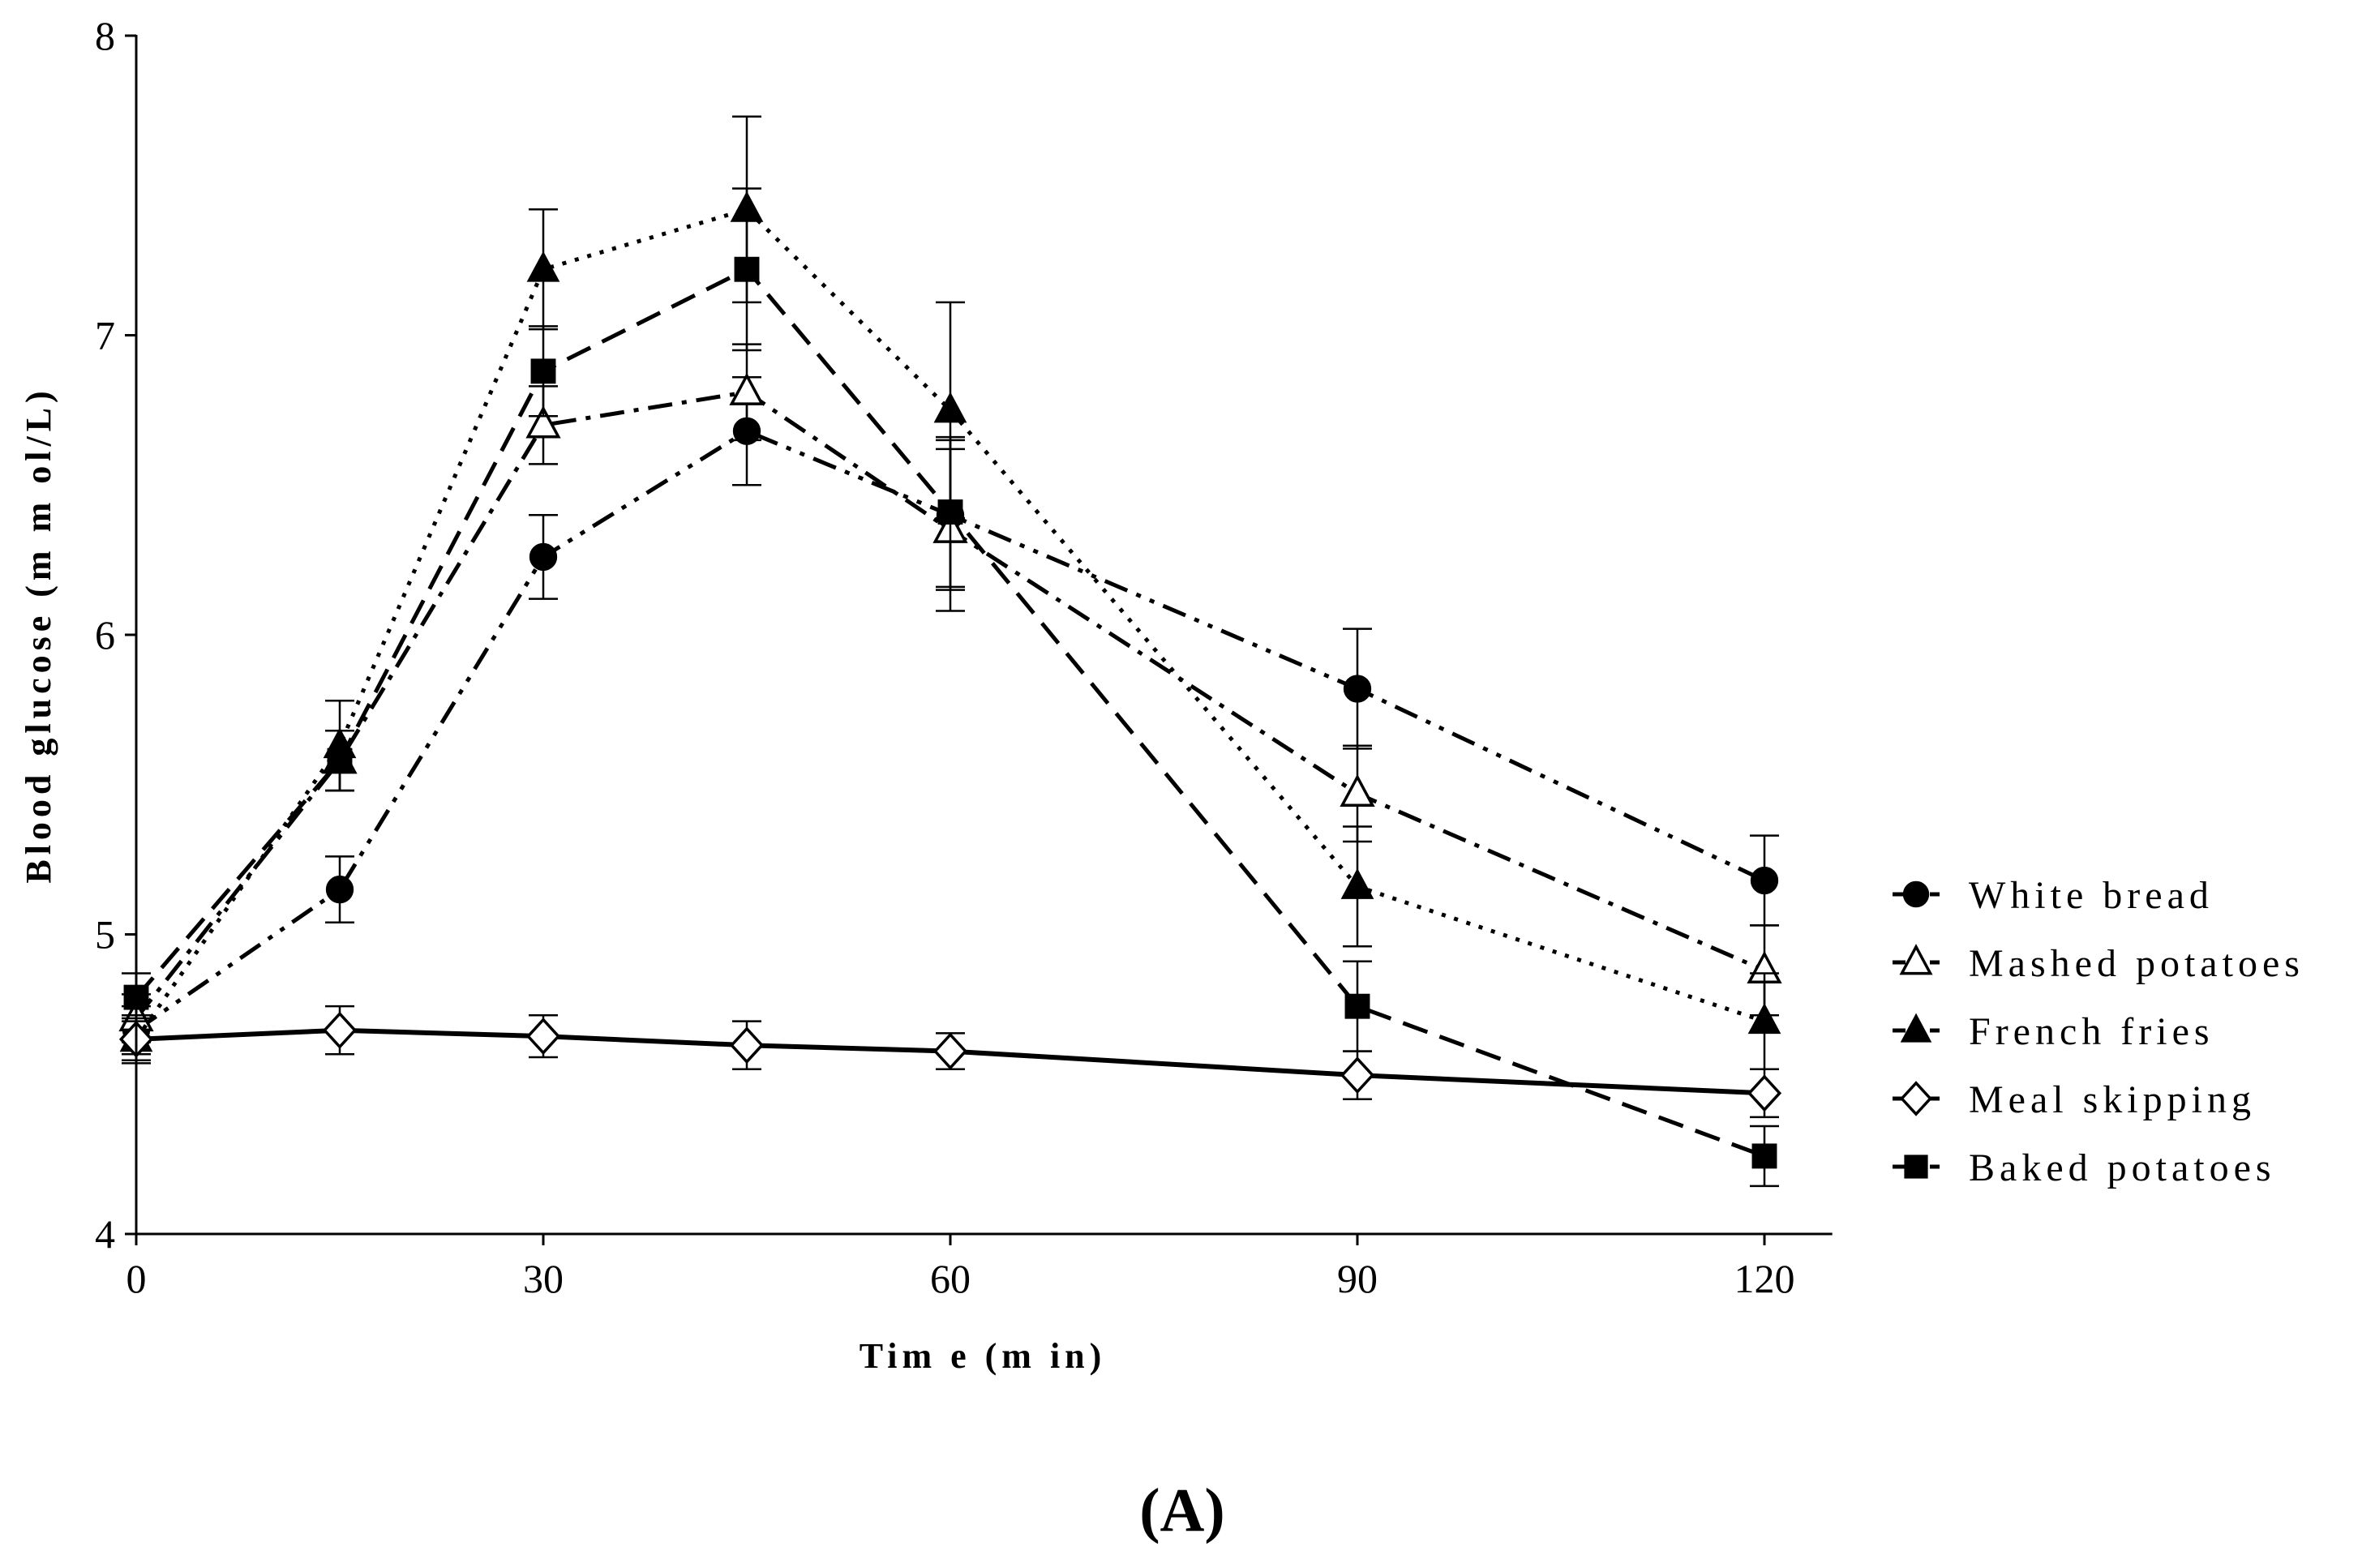 The height and width of the screenshot is (1568, 2375). Describe the element at coordinates (2136, 963) in the screenshot. I see `legend-label-mashed-potatoes: Mashed potatoes` at that location.